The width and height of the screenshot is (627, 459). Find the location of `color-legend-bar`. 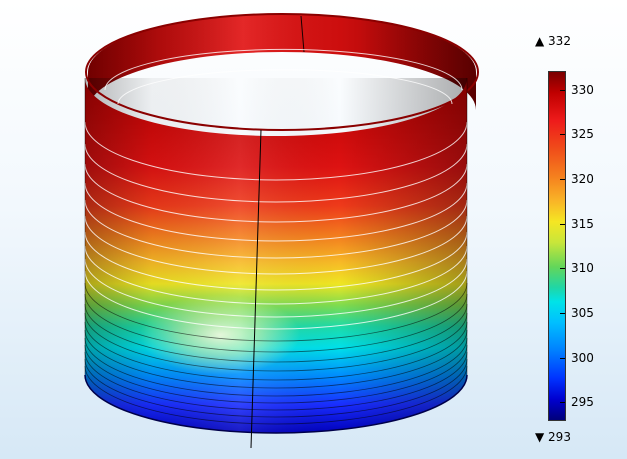

color-legend-bar is located at coordinates (557, 246).